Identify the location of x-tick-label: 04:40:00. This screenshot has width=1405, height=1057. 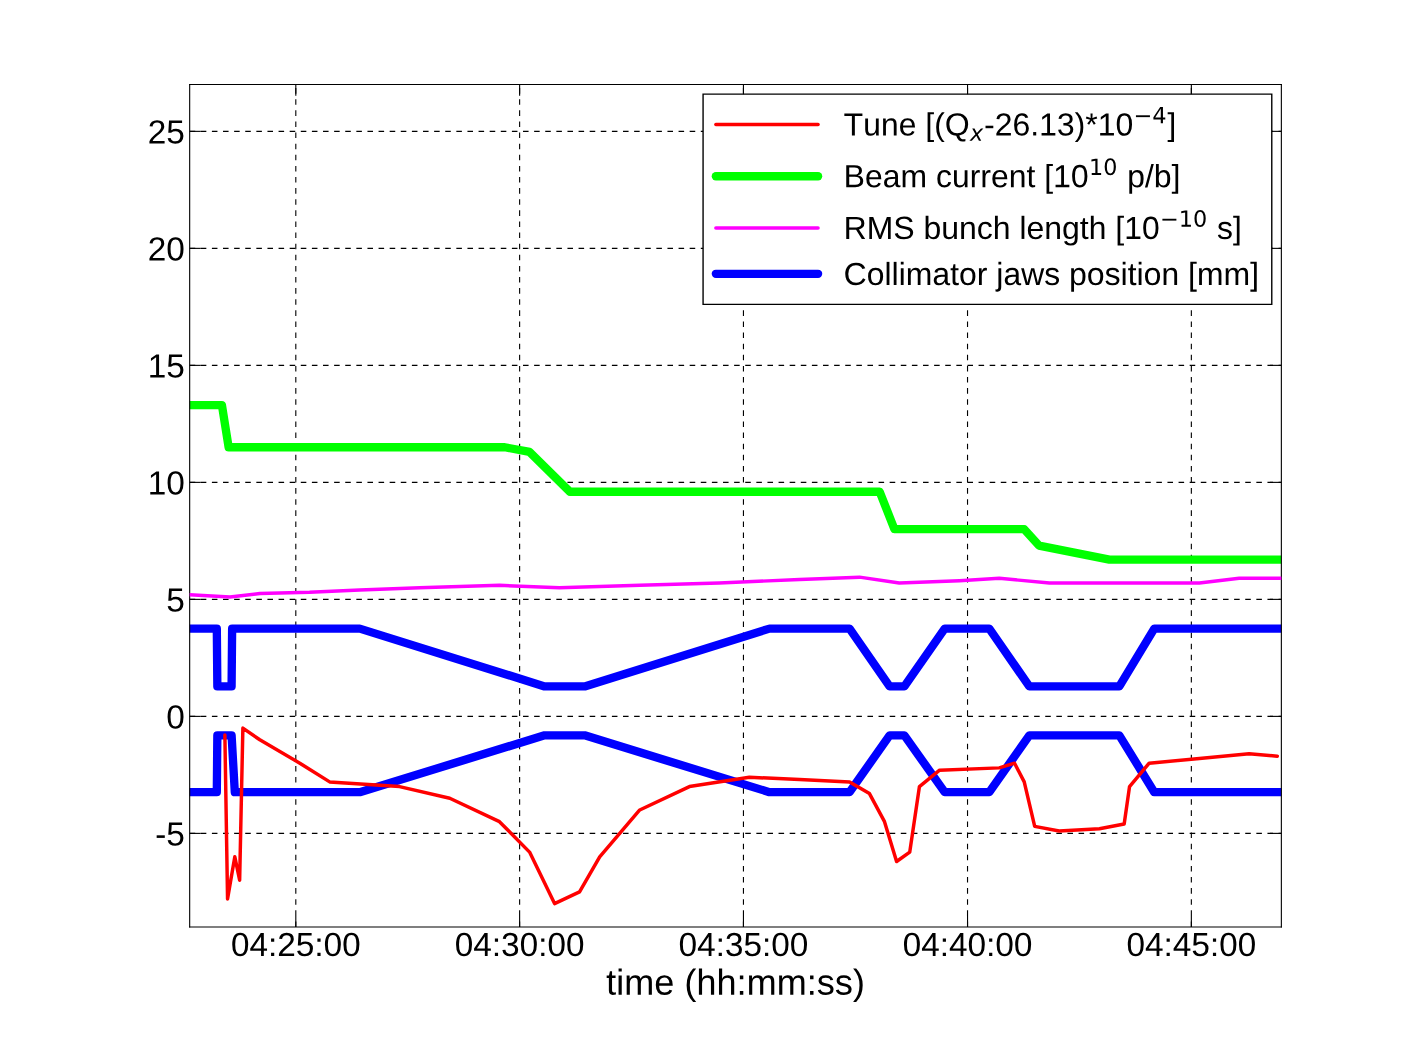
(967, 944).